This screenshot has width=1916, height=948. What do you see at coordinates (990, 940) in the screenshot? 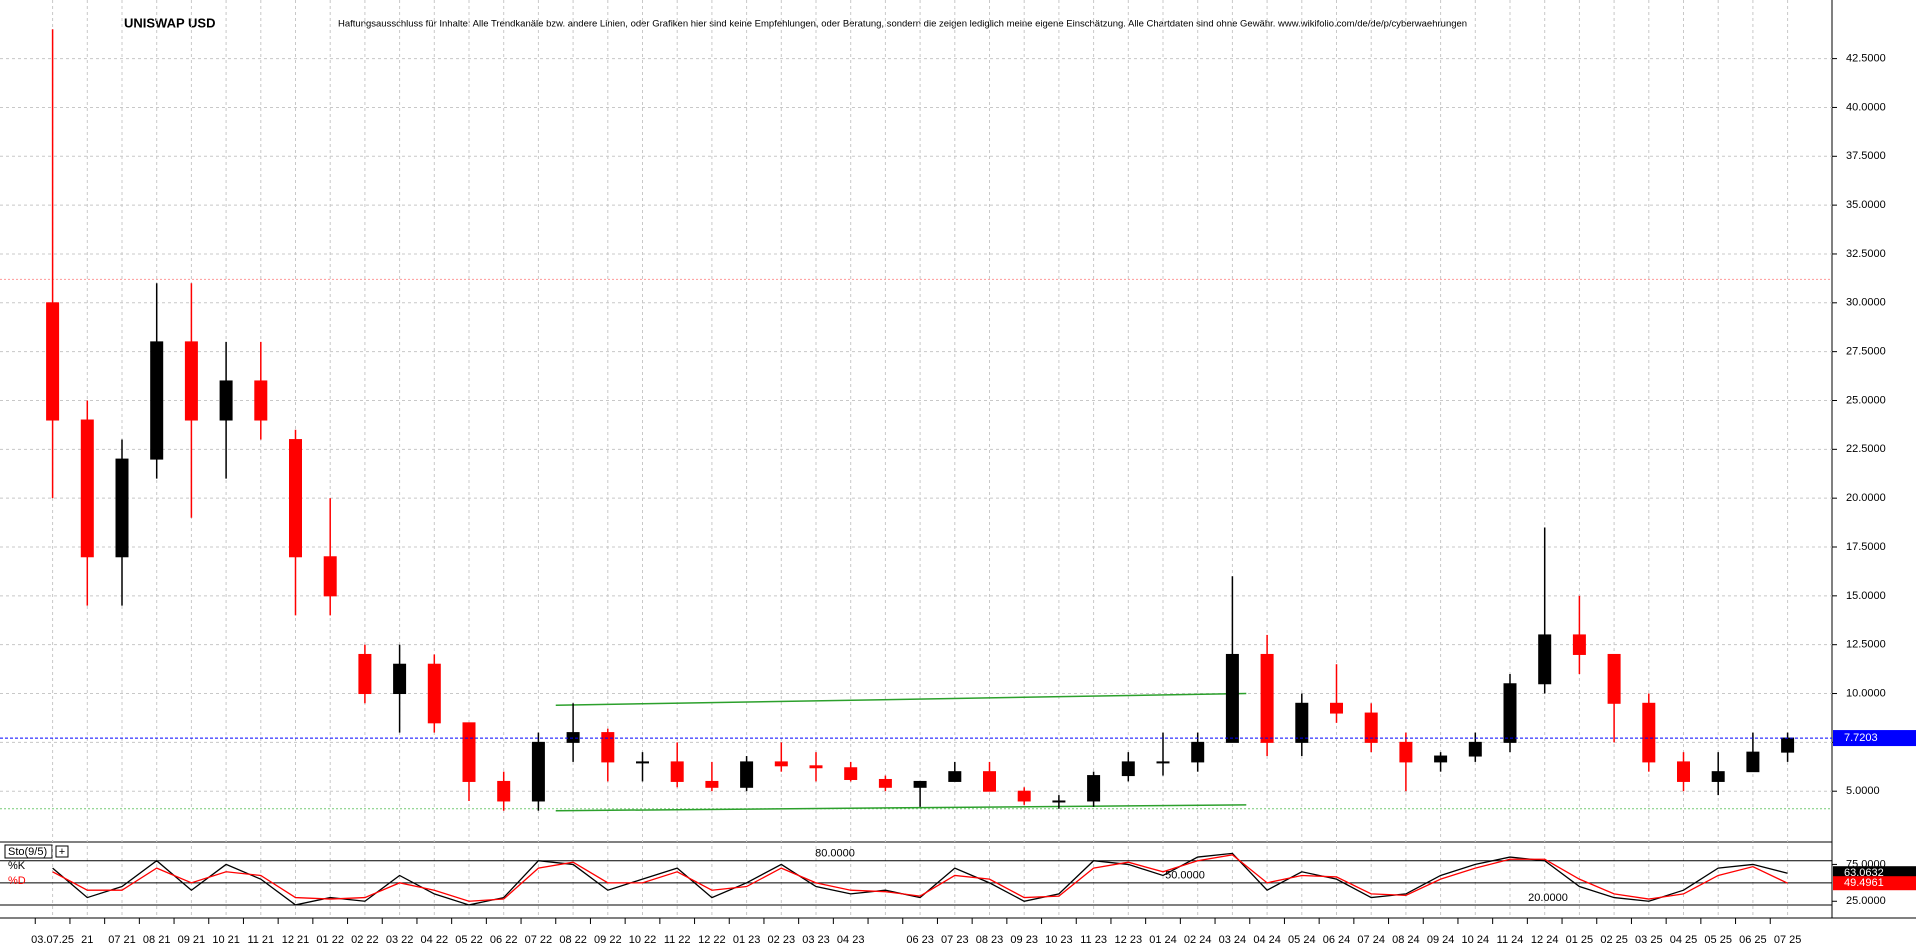
I see `x-tick-label: 08 23` at bounding box center [990, 940].